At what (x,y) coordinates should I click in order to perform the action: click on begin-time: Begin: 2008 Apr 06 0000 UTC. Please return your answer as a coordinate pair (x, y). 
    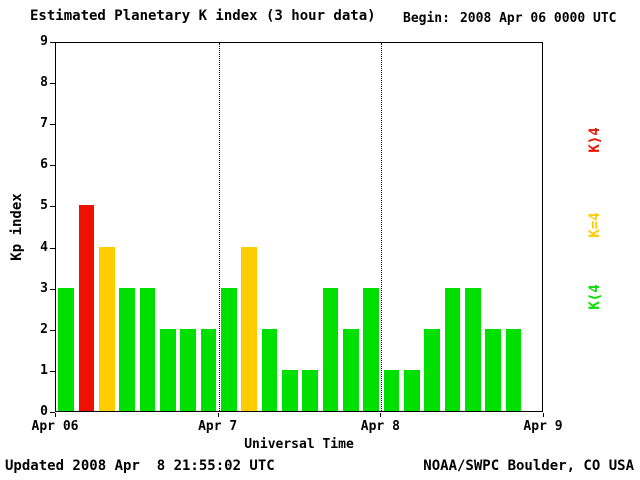
    Looking at the image, I should click on (510, 18).